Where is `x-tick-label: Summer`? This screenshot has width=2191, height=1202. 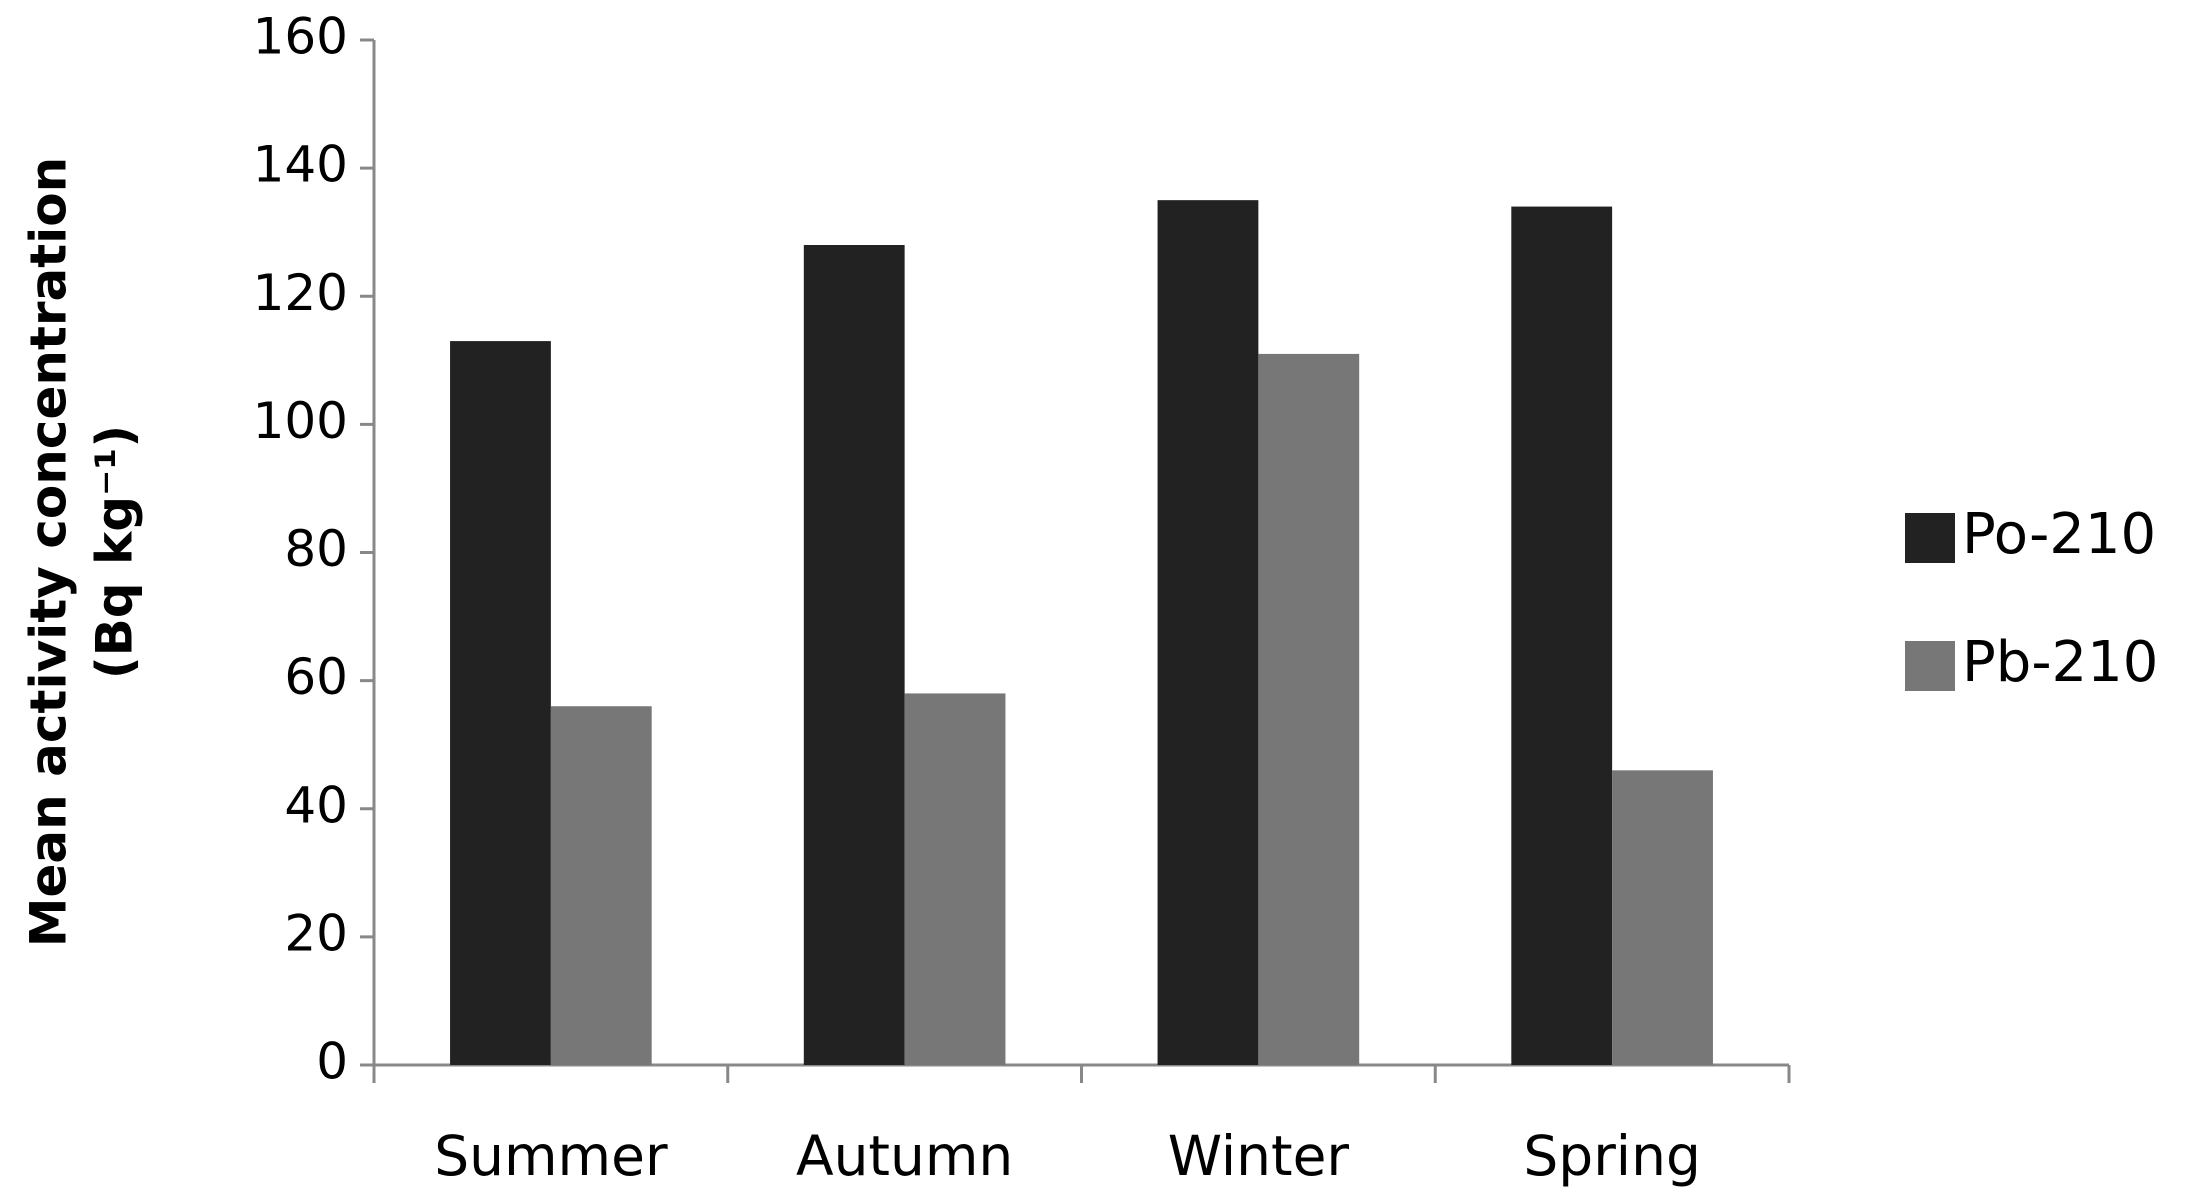 x-tick-label: Summer is located at coordinates (551, 1156).